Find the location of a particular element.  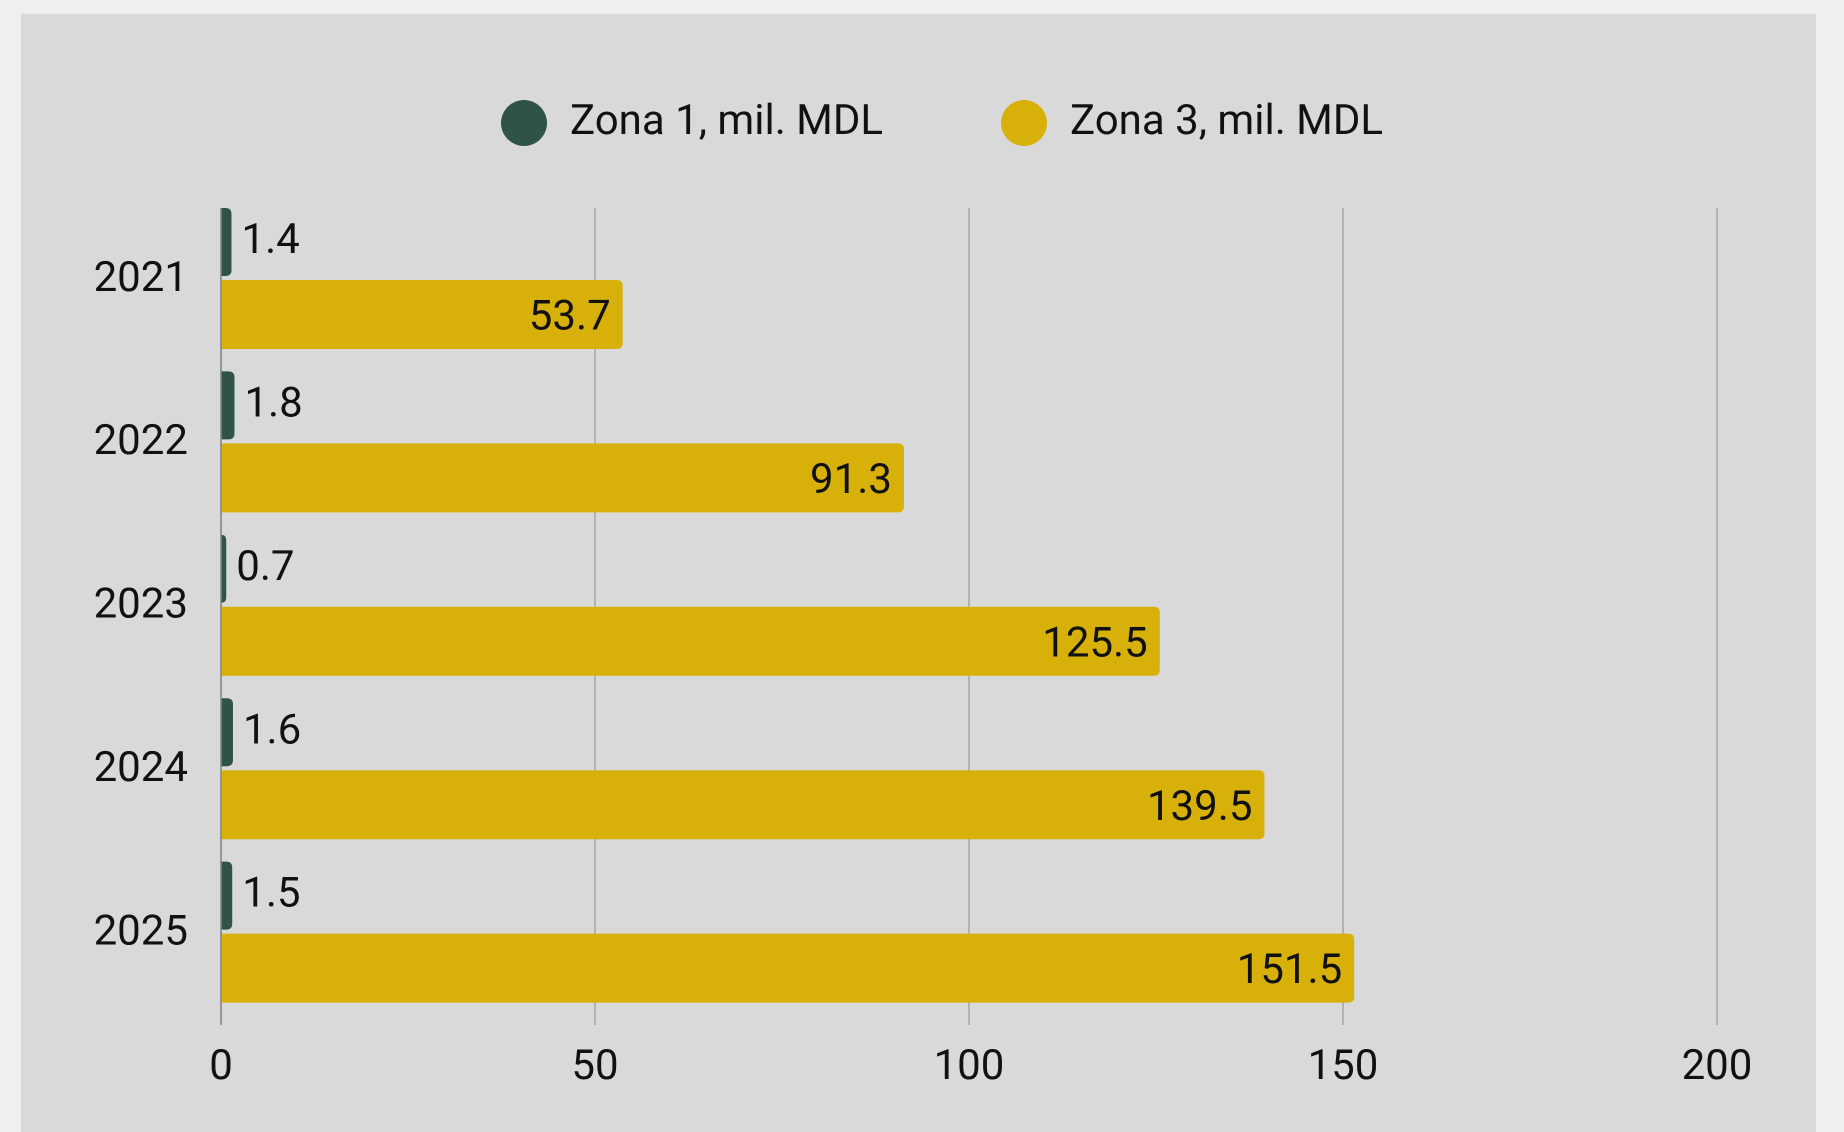

data-label: 91.3 is located at coordinates (851, 479).